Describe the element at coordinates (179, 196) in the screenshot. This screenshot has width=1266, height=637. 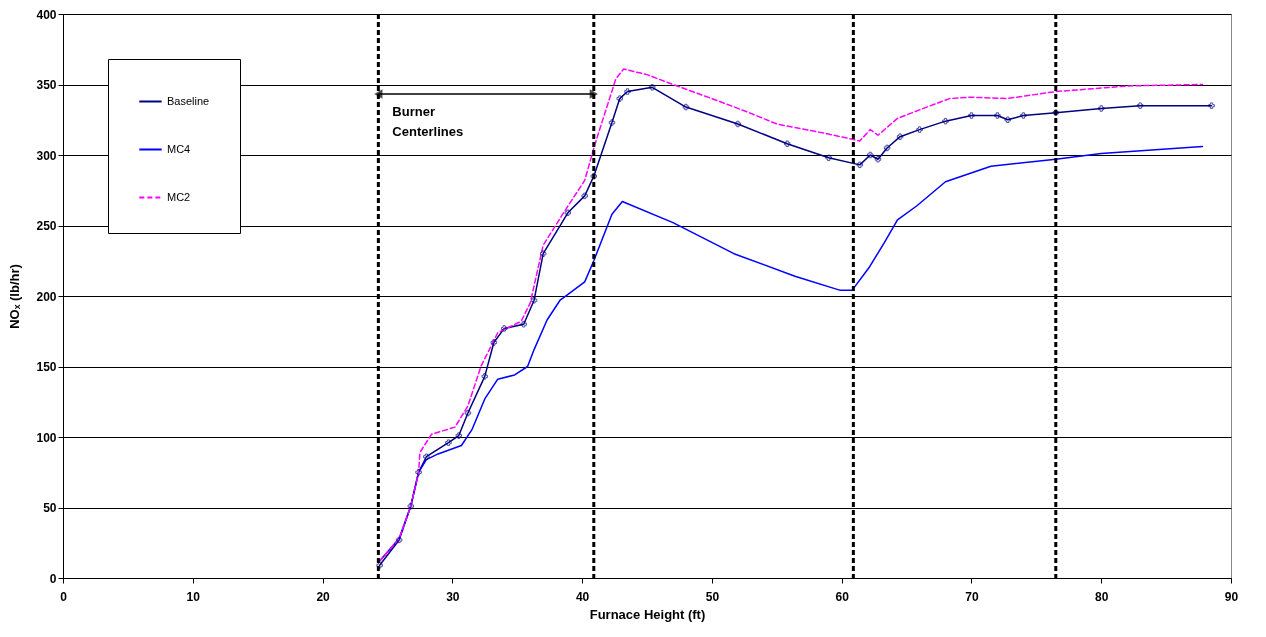
I see `legend-label: MC2` at that location.